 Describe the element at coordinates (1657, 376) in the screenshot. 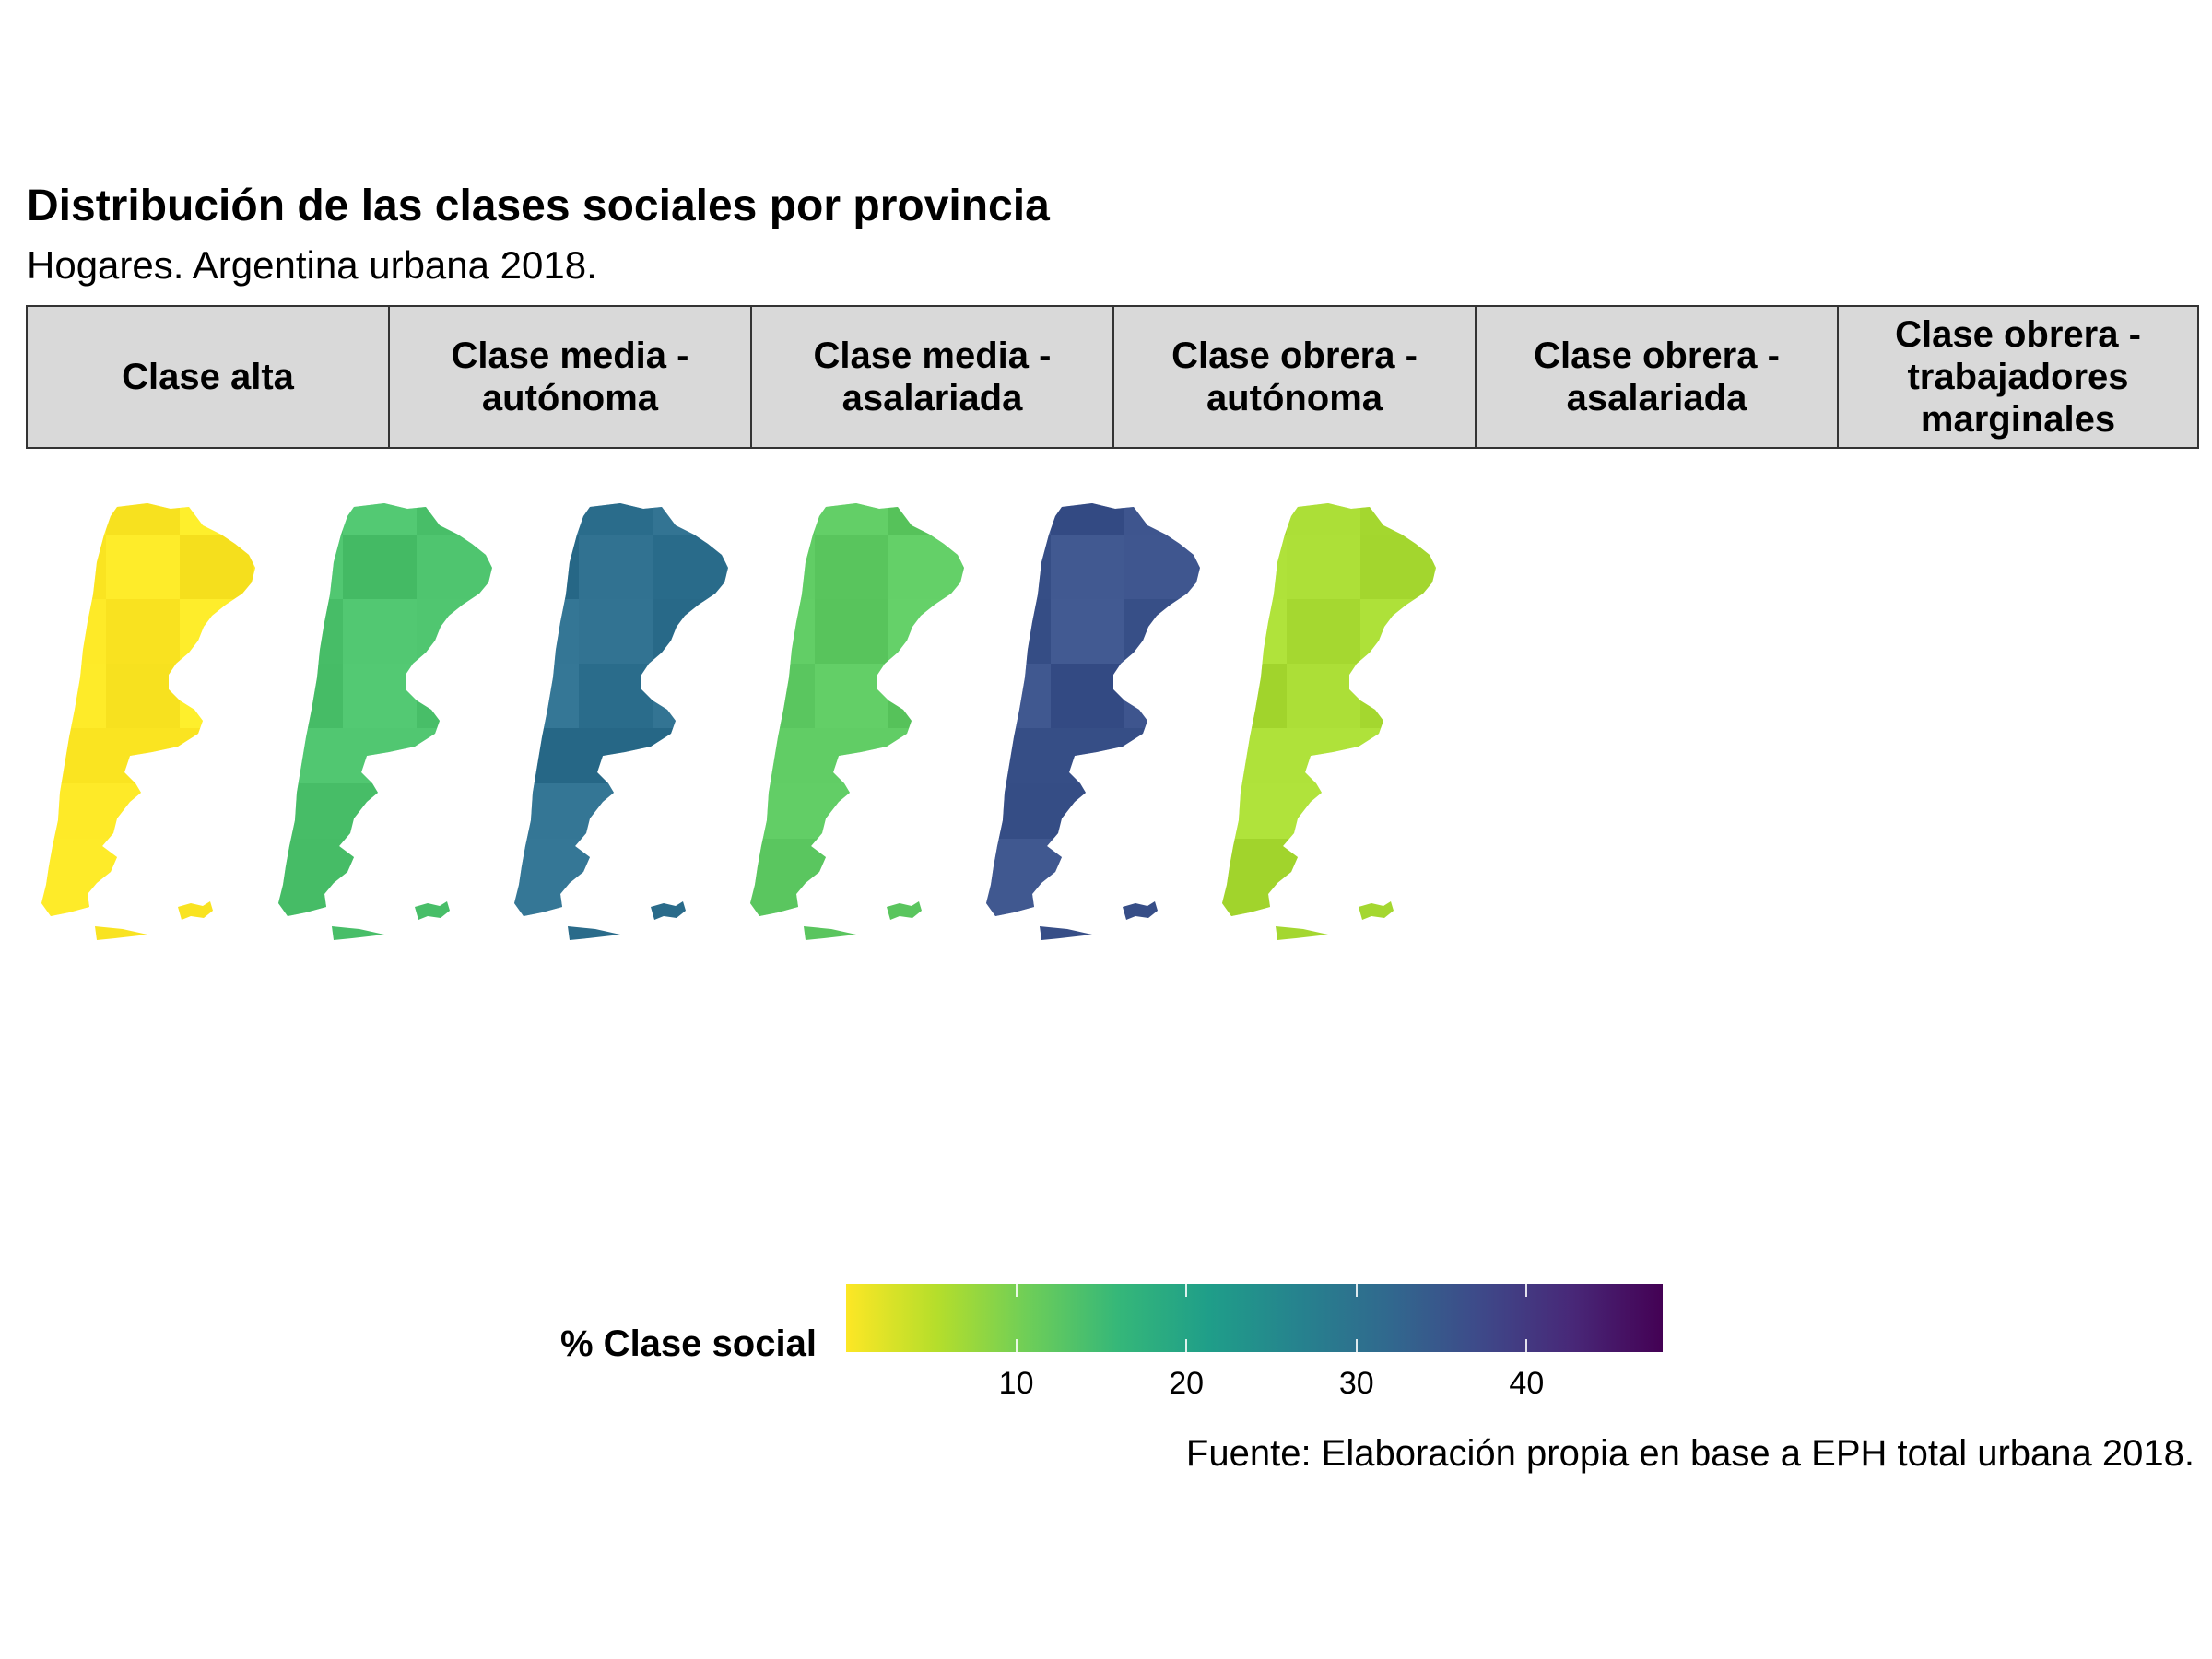

I see `facet-label: Clase obrera - asalariada` at that location.